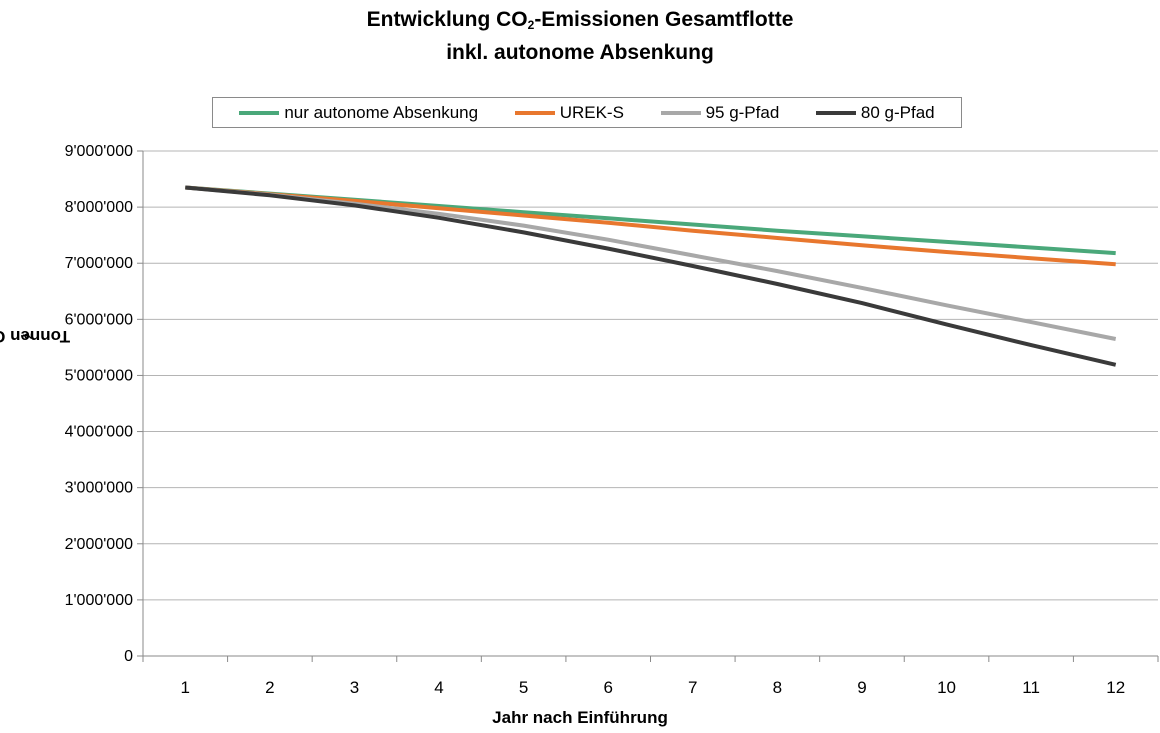 This screenshot has width=1160, height=733. Describe the element at coordinates (354, 687) in the screenshot. I see `x-tick-label: 3` at that location.